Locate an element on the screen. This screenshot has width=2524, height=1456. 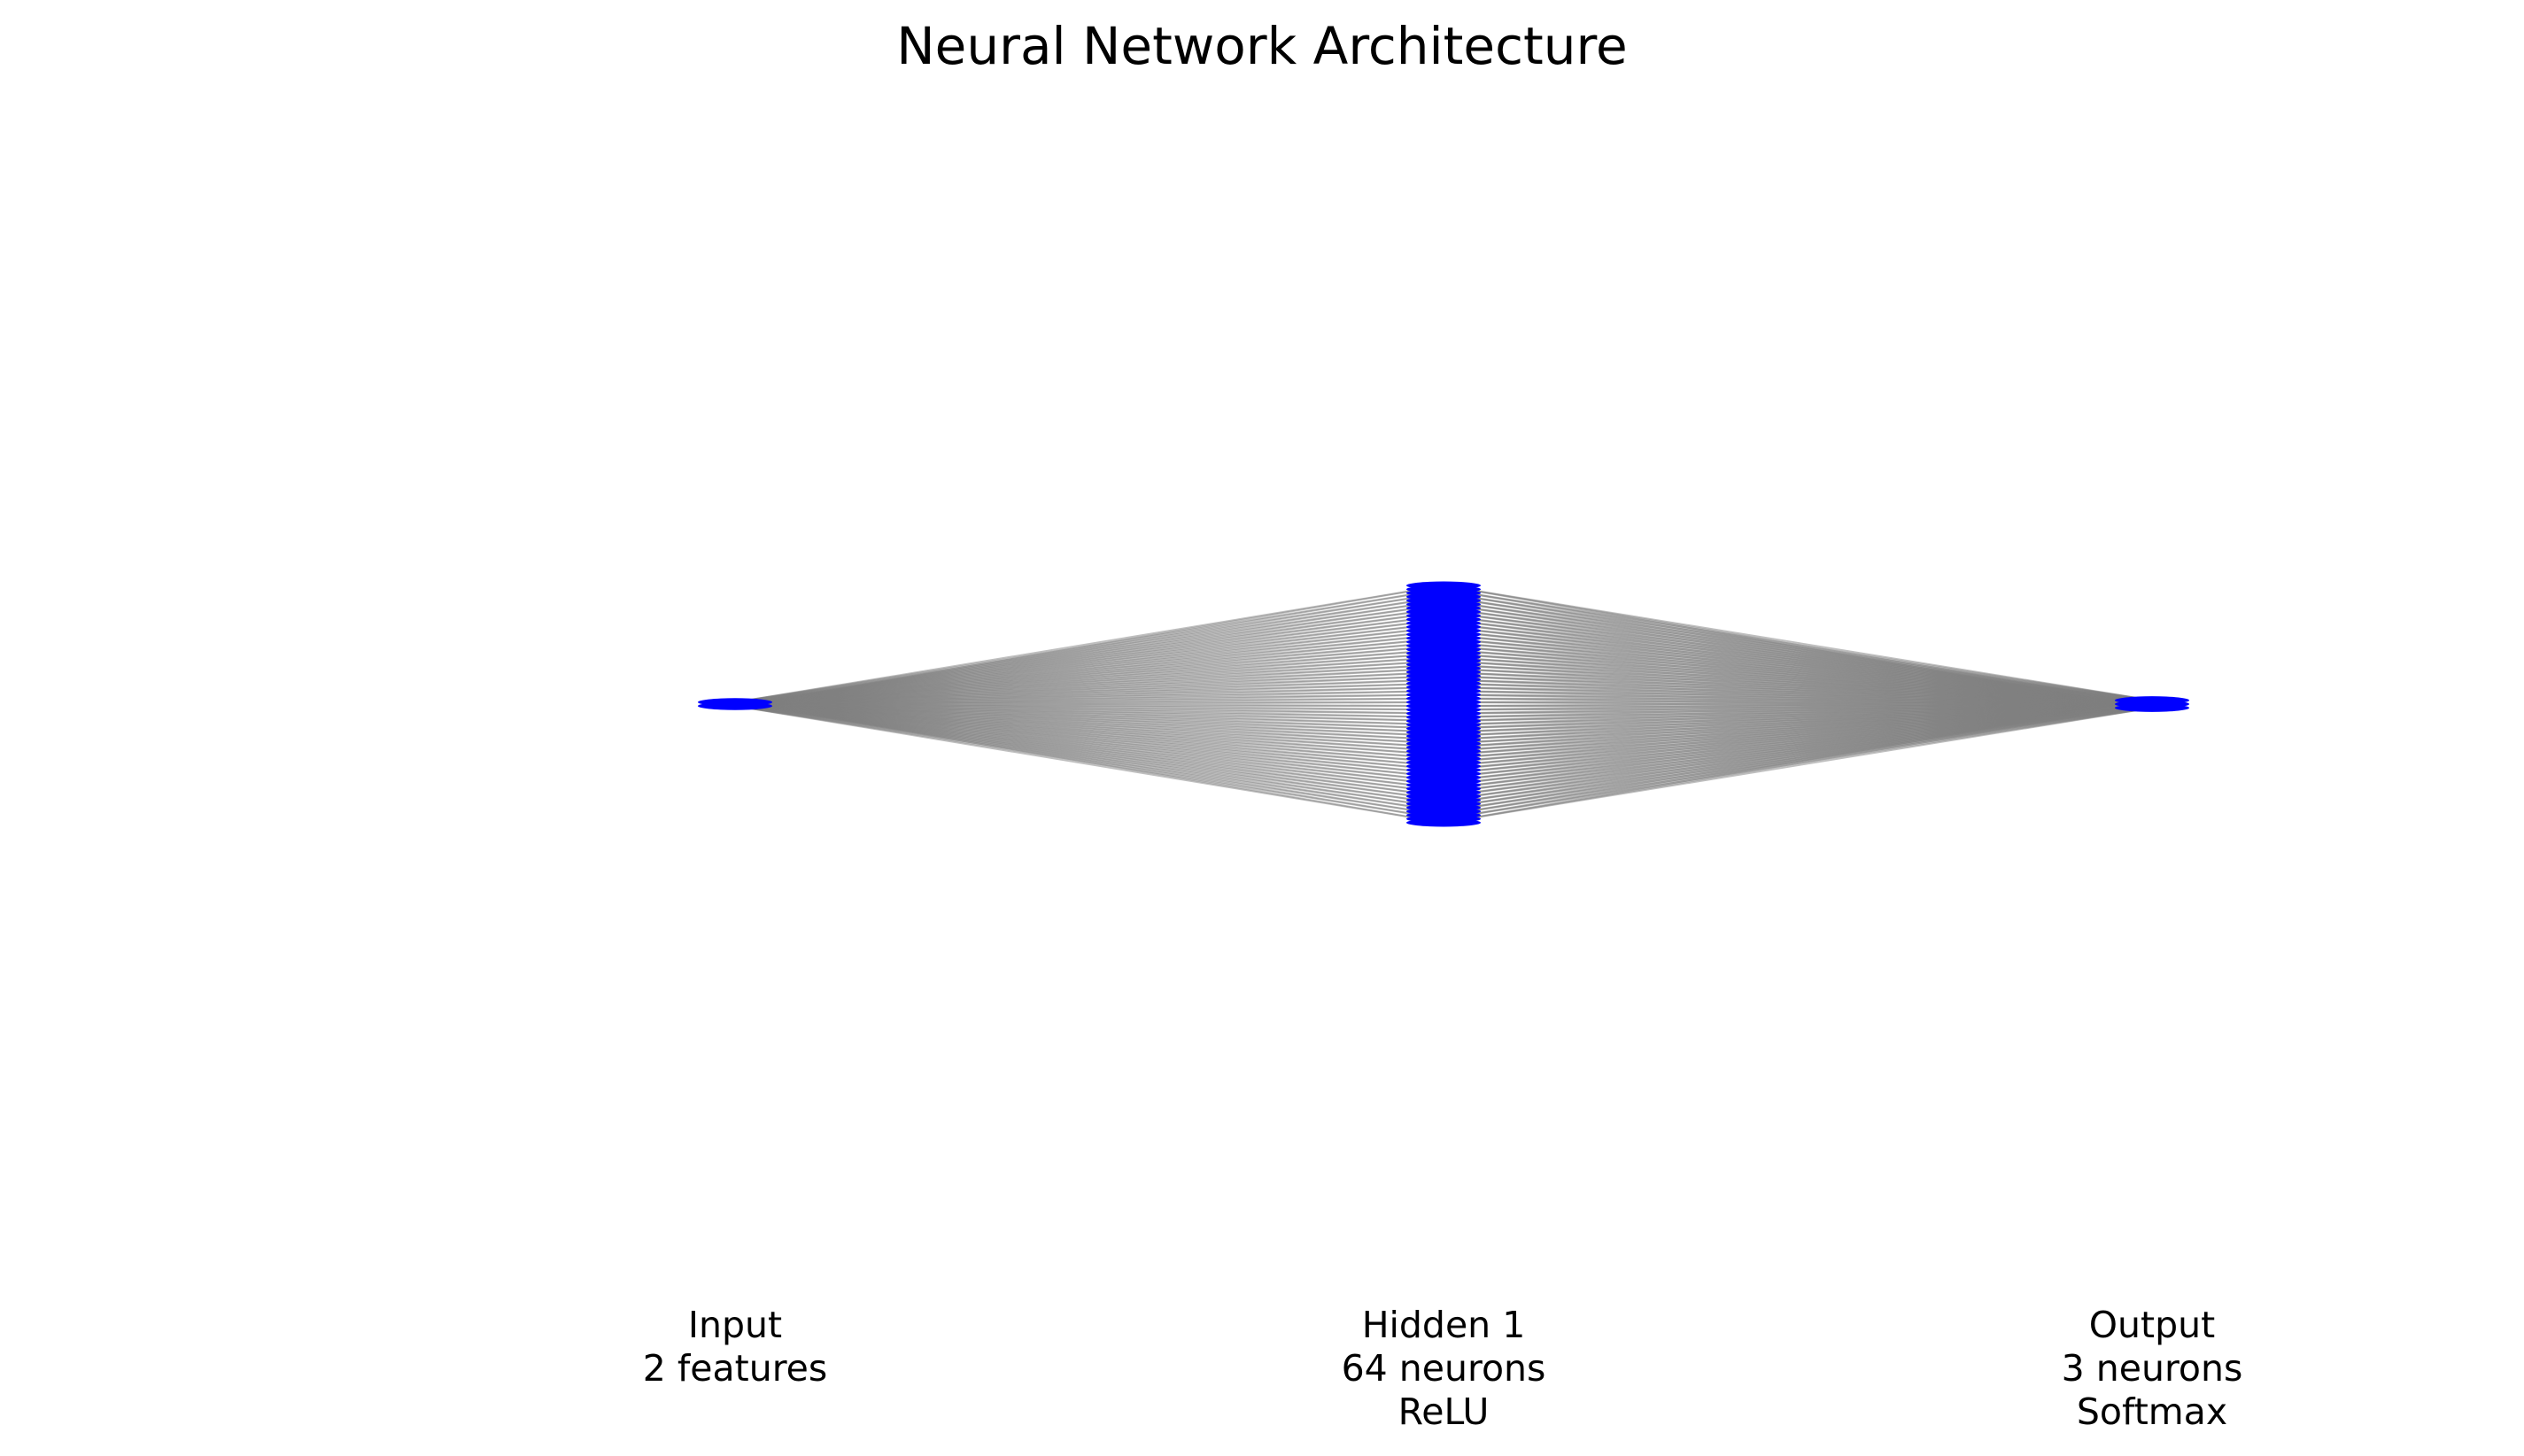
neurons is located at coordinates (1443, 704).